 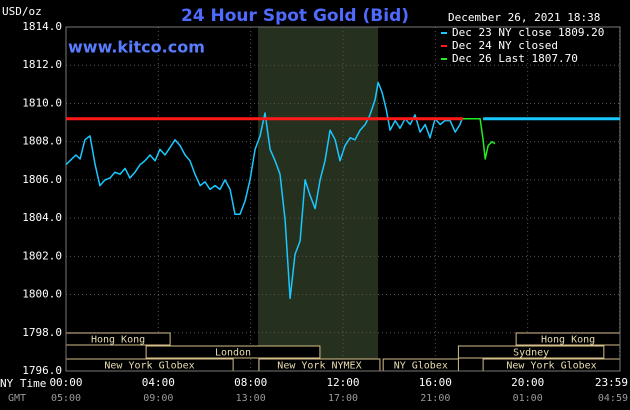 What do you see at coordinates (515, 58) in the screenshot?
I see `legend-label: Dec 26 Last 1807.70` at bounding box center [515, 58].